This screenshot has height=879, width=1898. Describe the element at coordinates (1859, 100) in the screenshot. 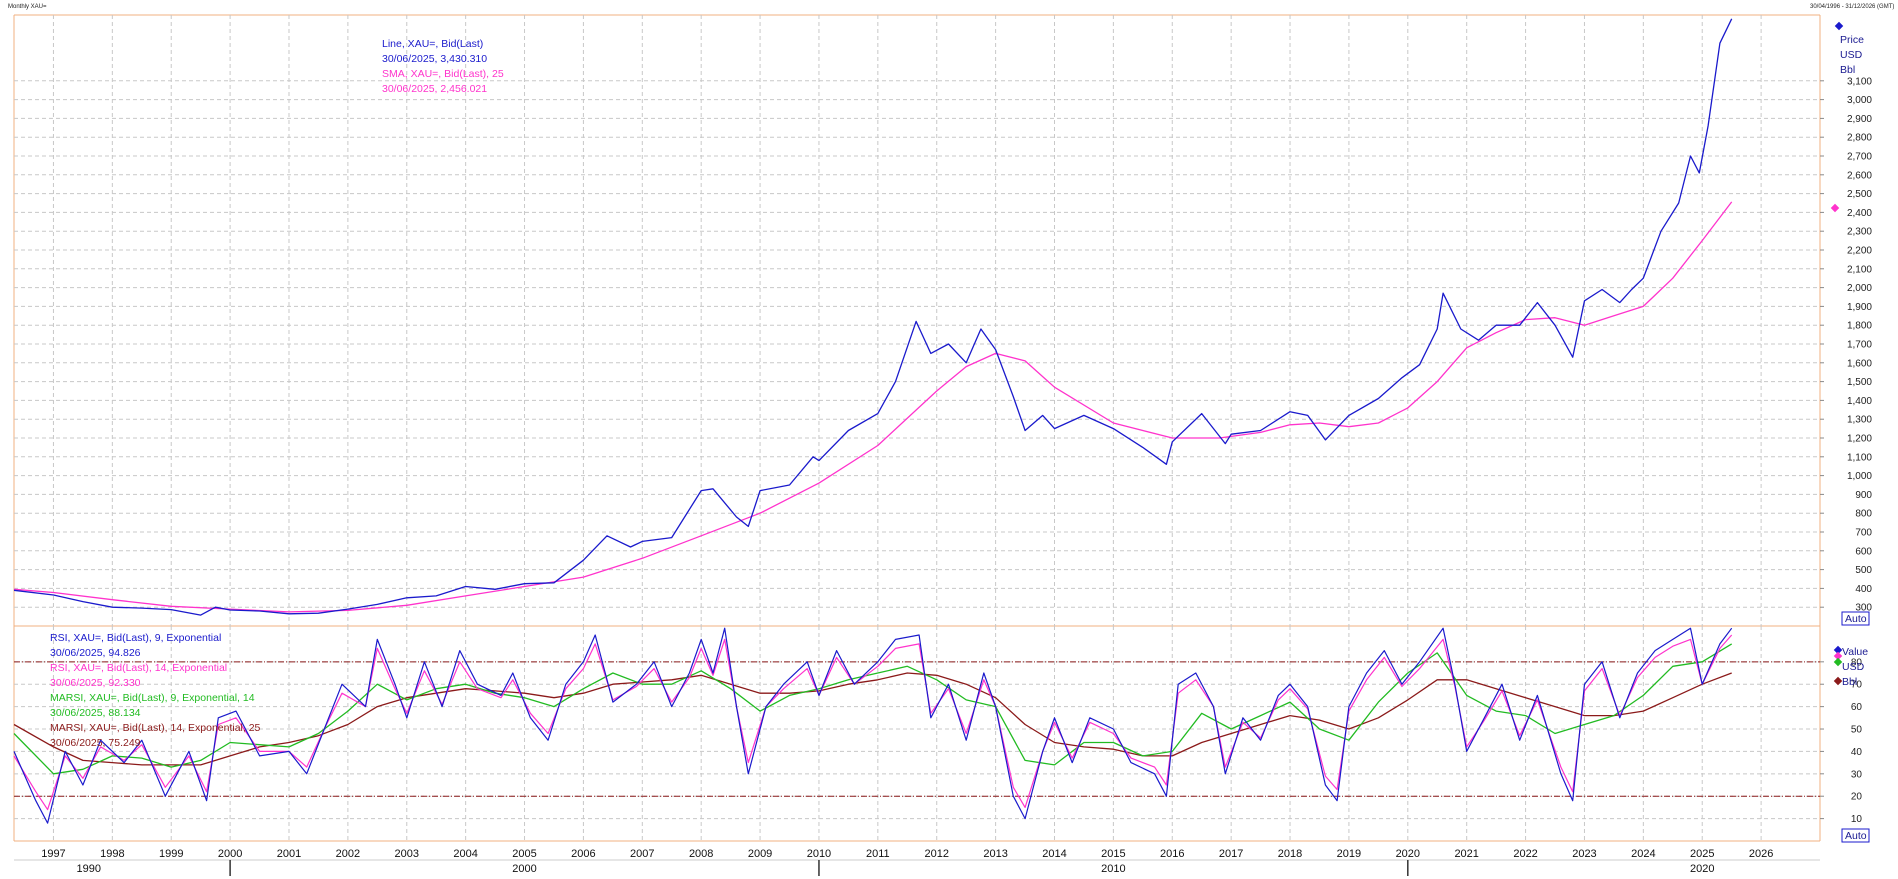

I see `price-y-tick-label: 3,000` at that location.